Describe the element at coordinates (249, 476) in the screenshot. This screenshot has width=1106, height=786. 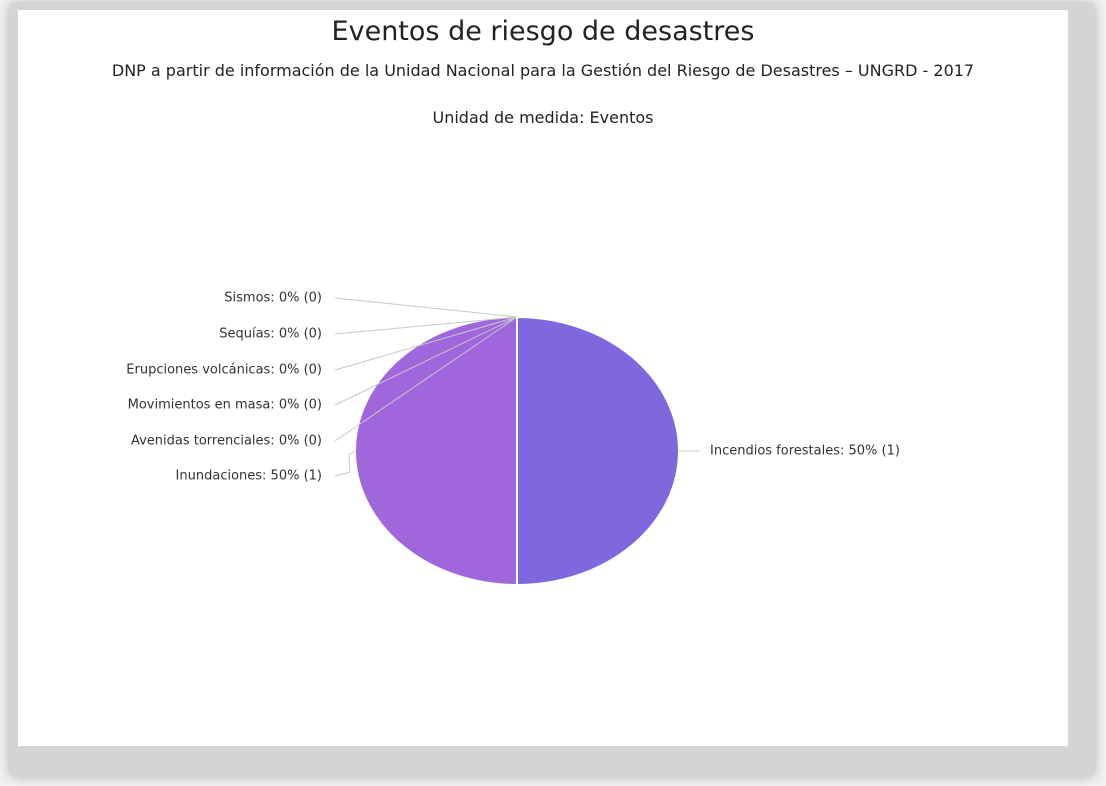
I see `data-label: Inundaciones: 50% (1)` at that location.